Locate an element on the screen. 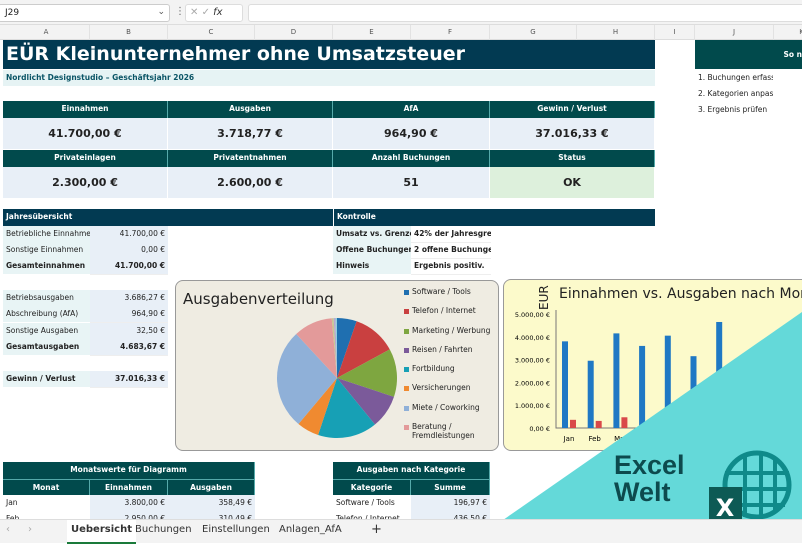  kpi-label: Einnahmen is located at coordinates (85, 109).